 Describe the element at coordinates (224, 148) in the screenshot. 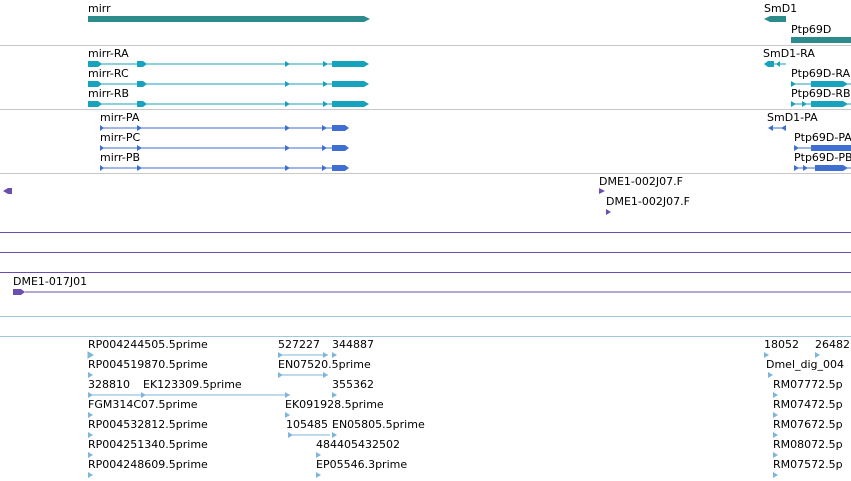

I see `protein-glyph-mirr-pc` at that location.